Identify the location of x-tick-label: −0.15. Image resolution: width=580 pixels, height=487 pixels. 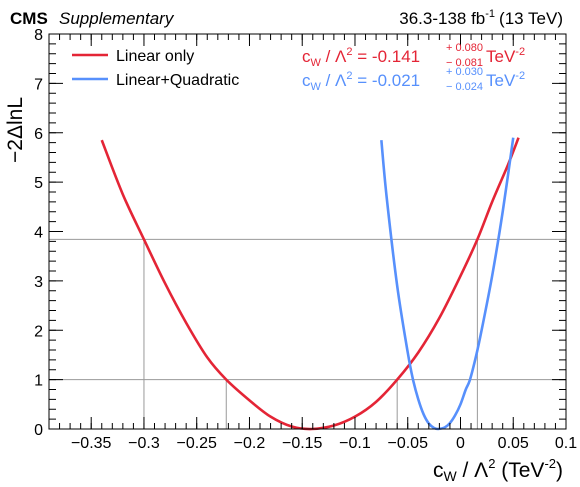
(302, 443).